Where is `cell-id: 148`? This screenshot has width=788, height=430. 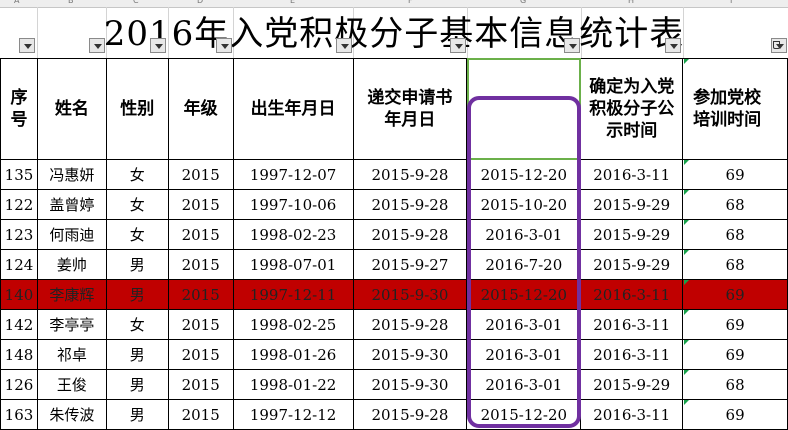
cell-id: 148 is located at coordinates (19, 354).